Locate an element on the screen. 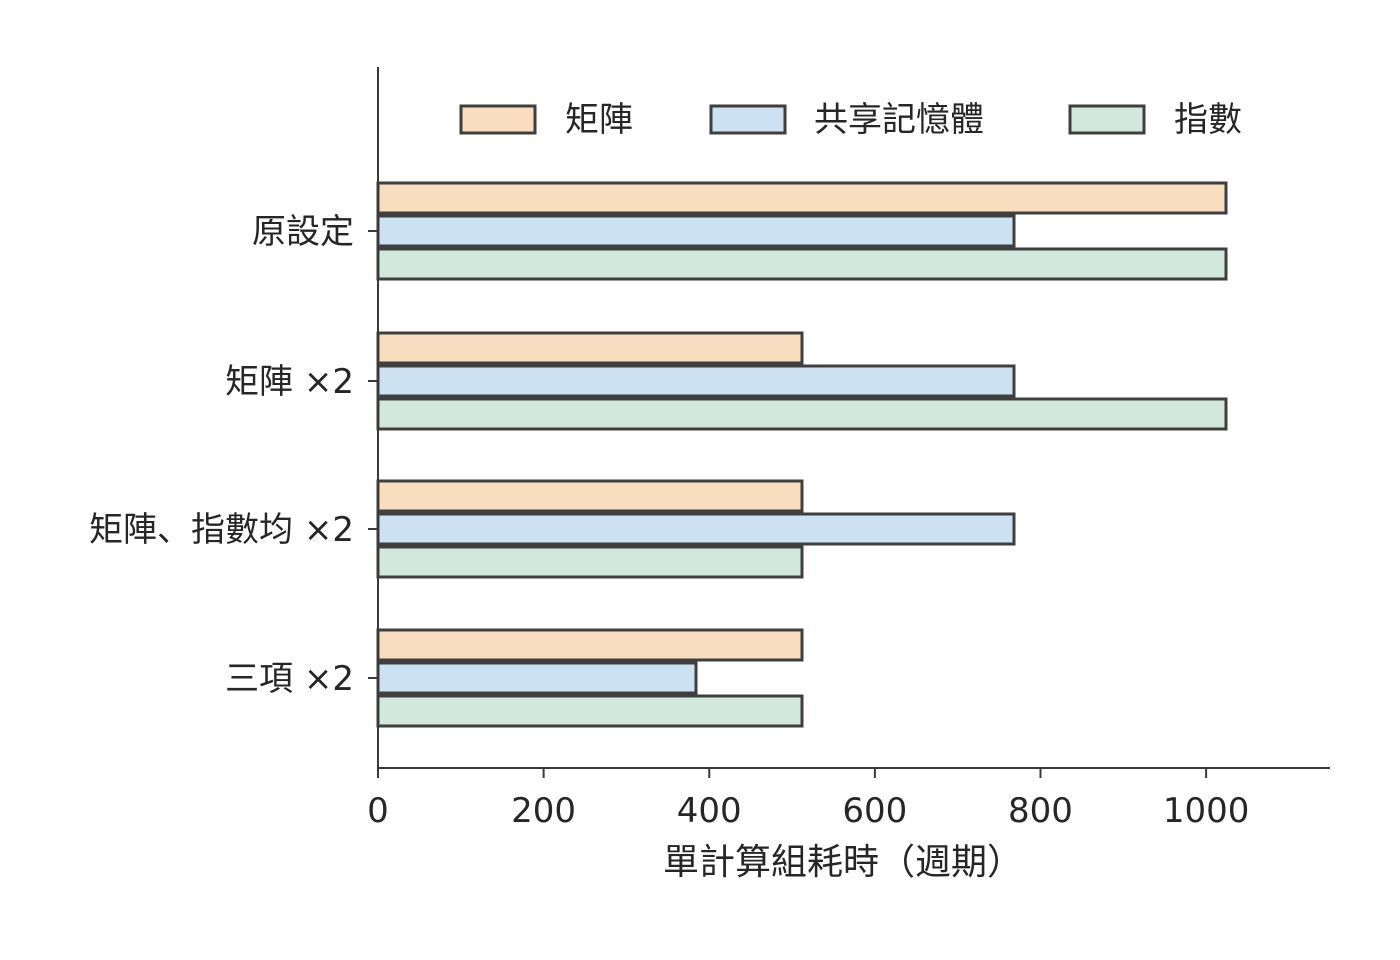 This screenshot has width=1400, height=960. x-tick-label: 0 is located at coordinates (378, 811).